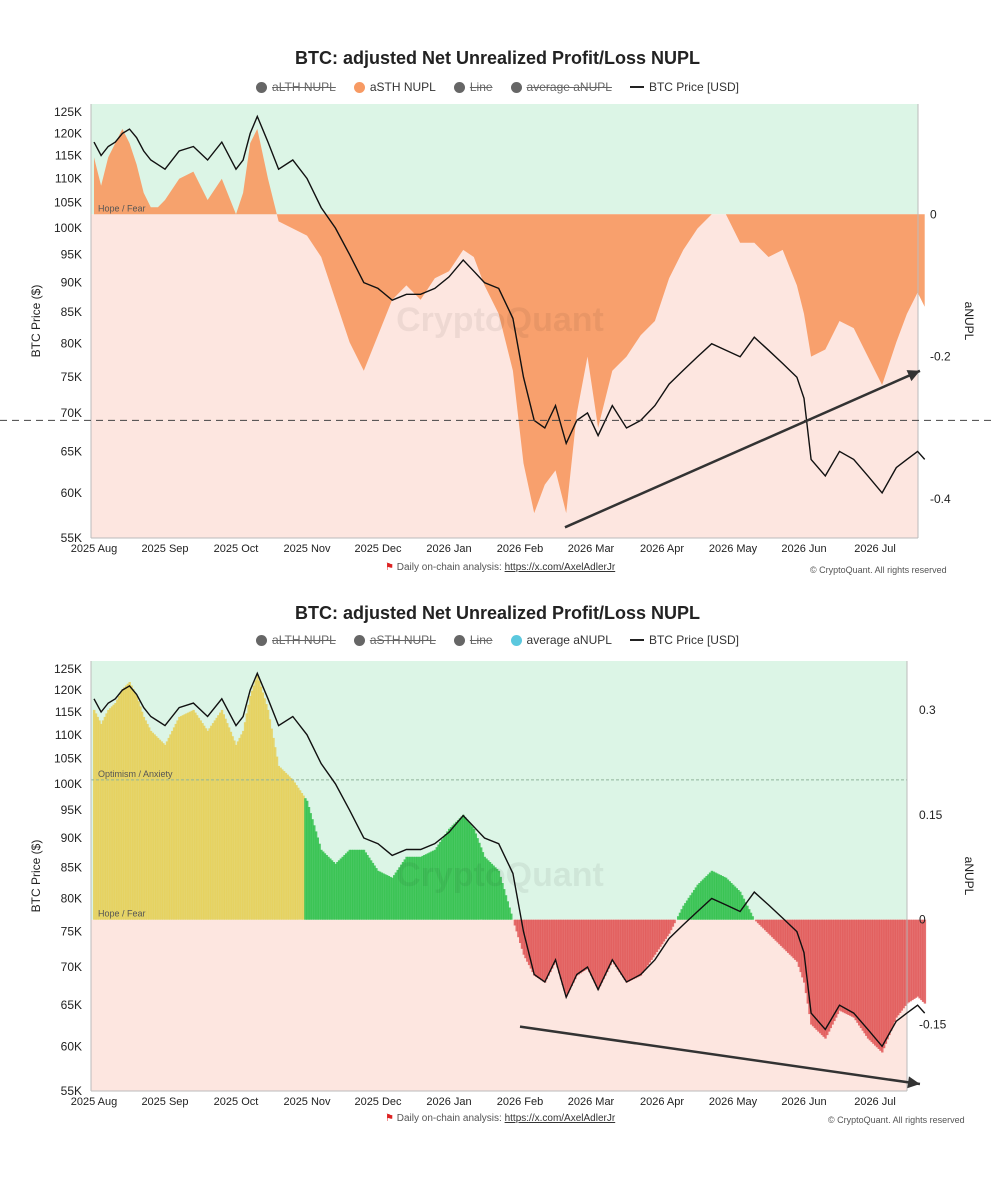 This screenshot has width=995, height=1200. What do you see at coordinates (662, 549) in the screenshot?
I see `x-tick-label: 2026 Apr` at bounding box center [662, 549].